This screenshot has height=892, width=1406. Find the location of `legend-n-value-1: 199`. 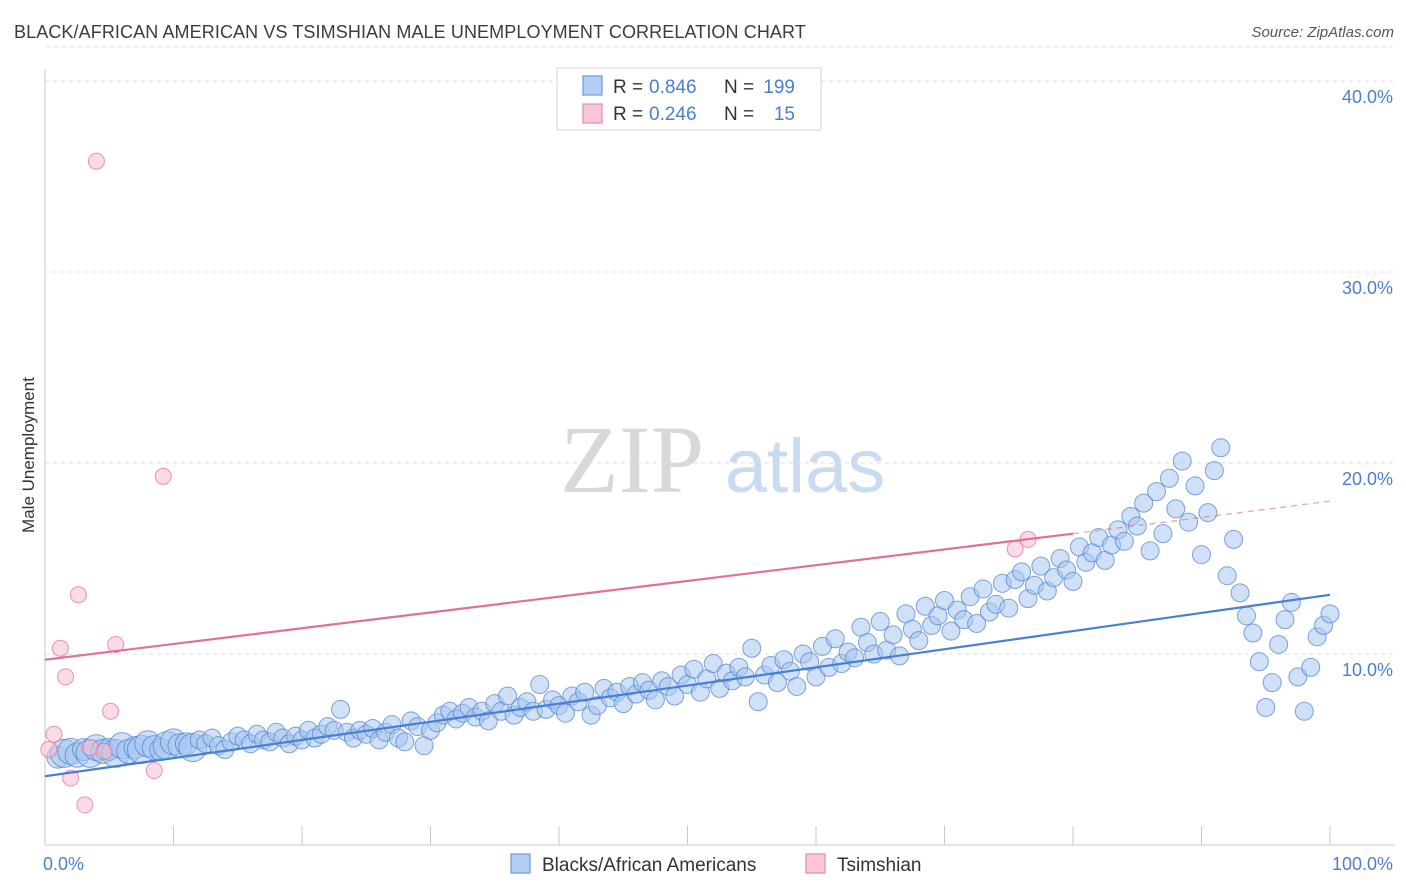

legend-n-value-1: 199 is located at coordinates (779, 87).